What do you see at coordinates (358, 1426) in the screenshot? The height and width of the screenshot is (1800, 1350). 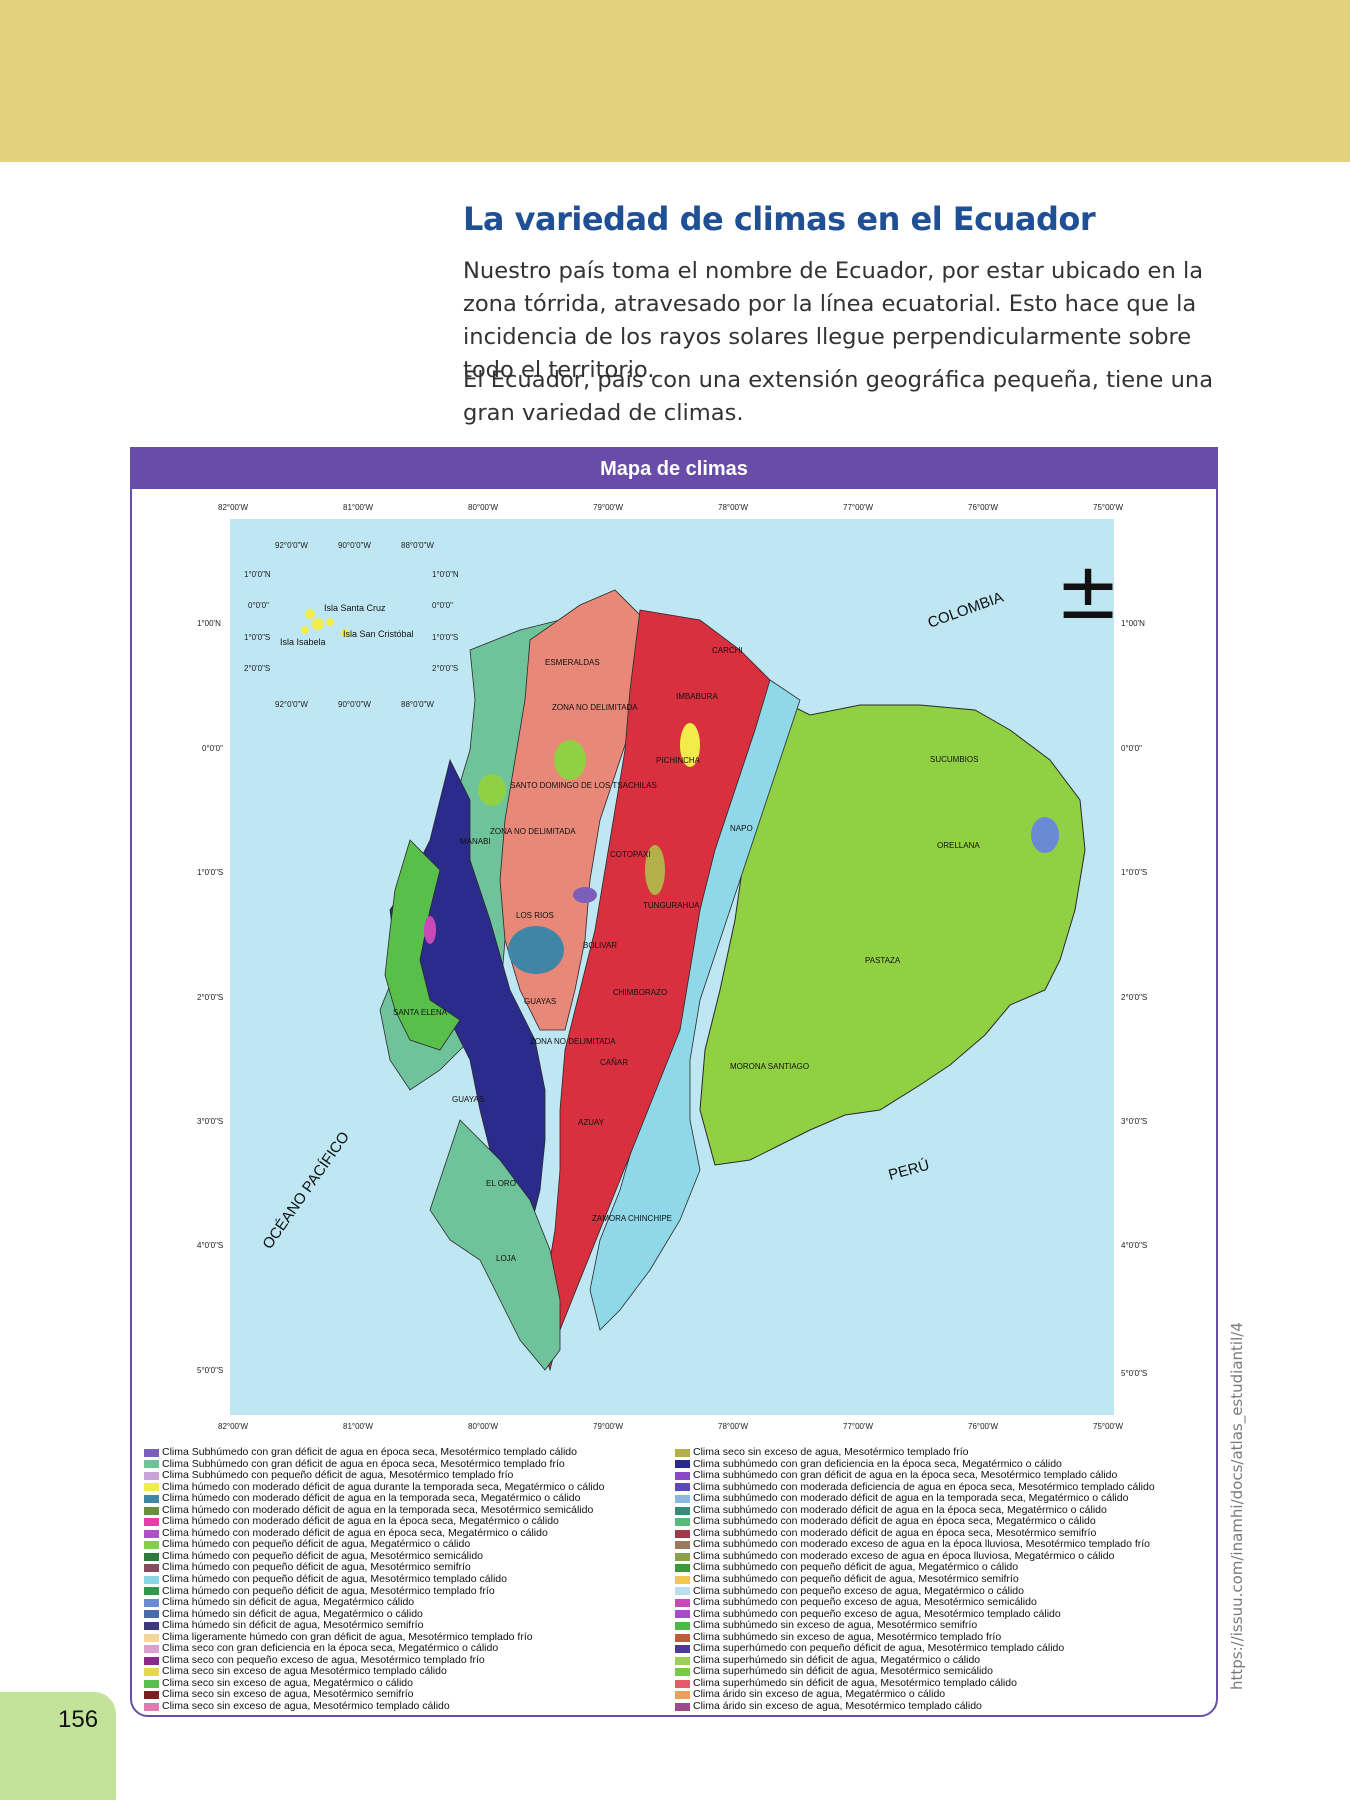 I see `lon-label-bottom: 81°00'W` at bounding box center [358, 1426].